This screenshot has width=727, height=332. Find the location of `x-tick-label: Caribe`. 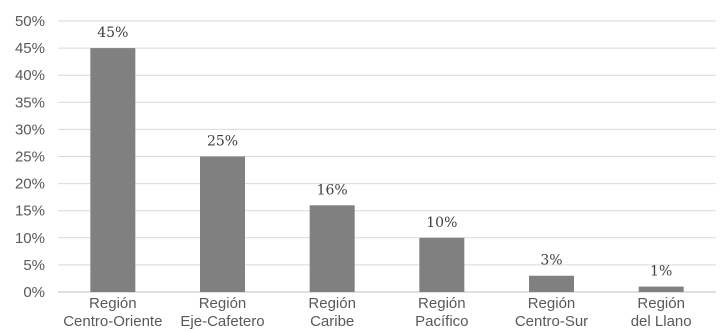

x-tick-label: Caribe is located at coordinates (332, 321).